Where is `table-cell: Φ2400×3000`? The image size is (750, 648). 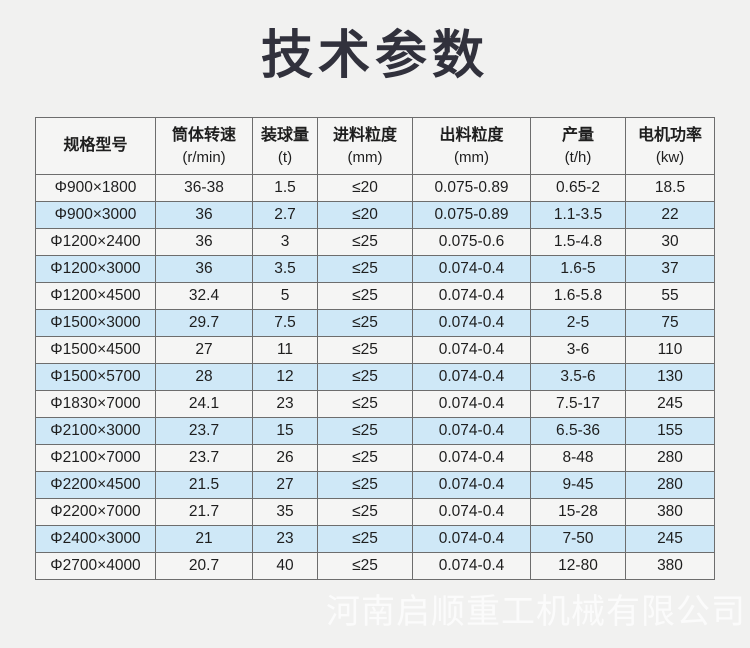 table-cell: Φ2400×3000 is located at coordinates (95, 539).